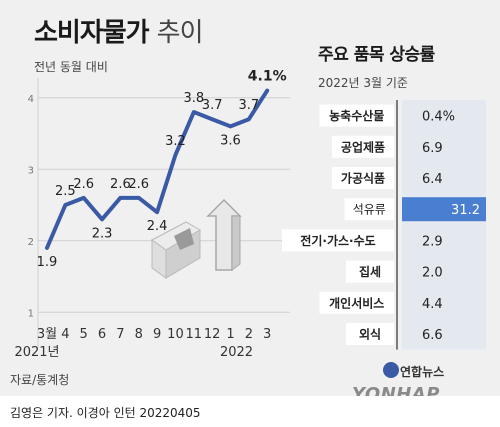 Image resolution: width=500 pixels, height=427 pixels. What do you see at coordinates (47, 262) in the screenshot?
I see `data-label: 1.9` at bounding box center [47, 262].